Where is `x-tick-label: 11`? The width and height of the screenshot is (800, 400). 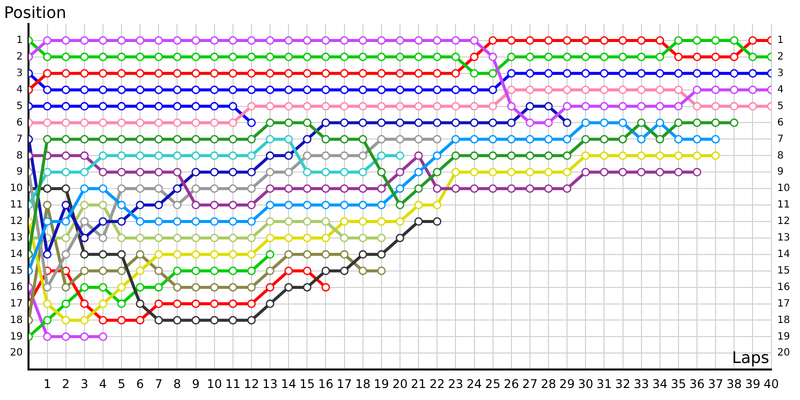
x-tick-label: 11 is located at coordinates (233, 383).